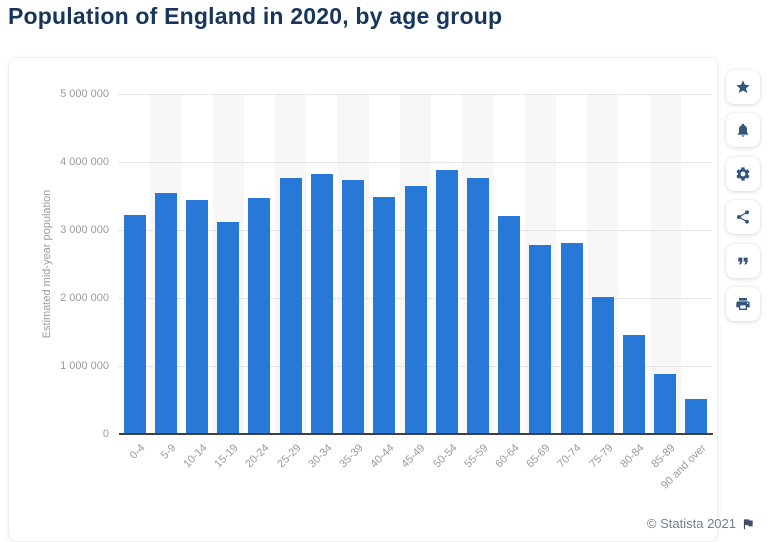 This screenshot has width=768, height=542. Describe the element at coordinates (137, 452) in the screenshot. I see `x-tick-label: 0-4` at that location.